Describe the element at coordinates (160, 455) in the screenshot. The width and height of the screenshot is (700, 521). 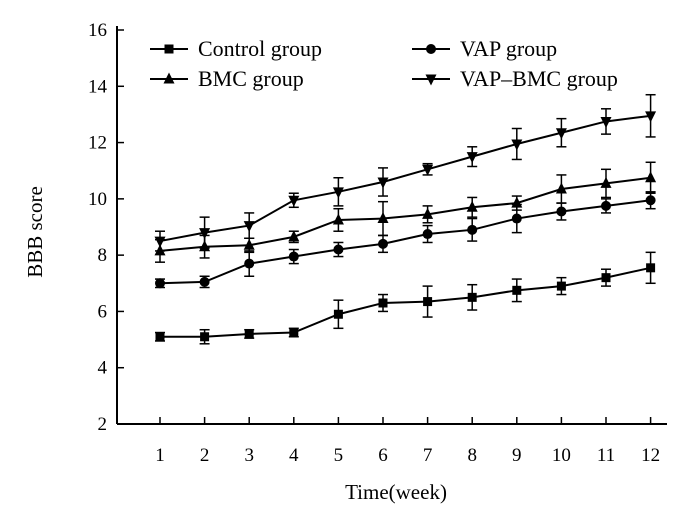
I see `x-tick-label: 1` at that location.